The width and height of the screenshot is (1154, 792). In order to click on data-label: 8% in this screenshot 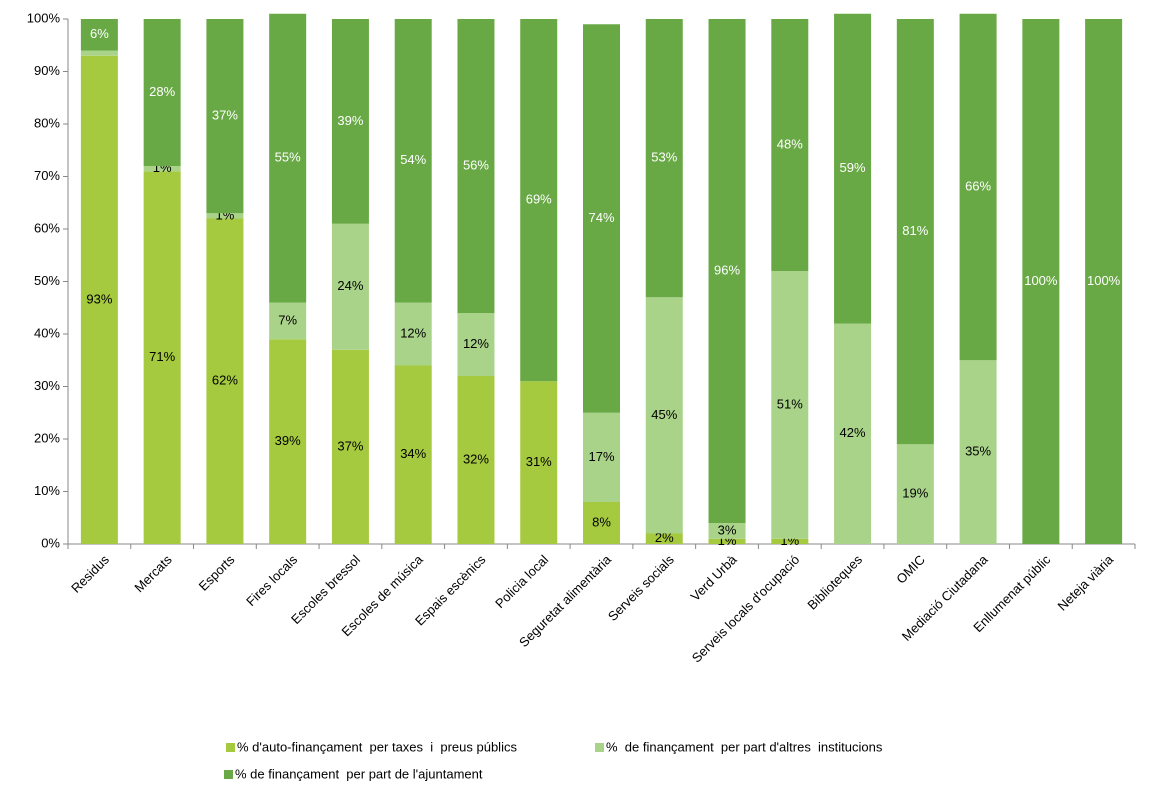, I will do `click(601, 521)`.